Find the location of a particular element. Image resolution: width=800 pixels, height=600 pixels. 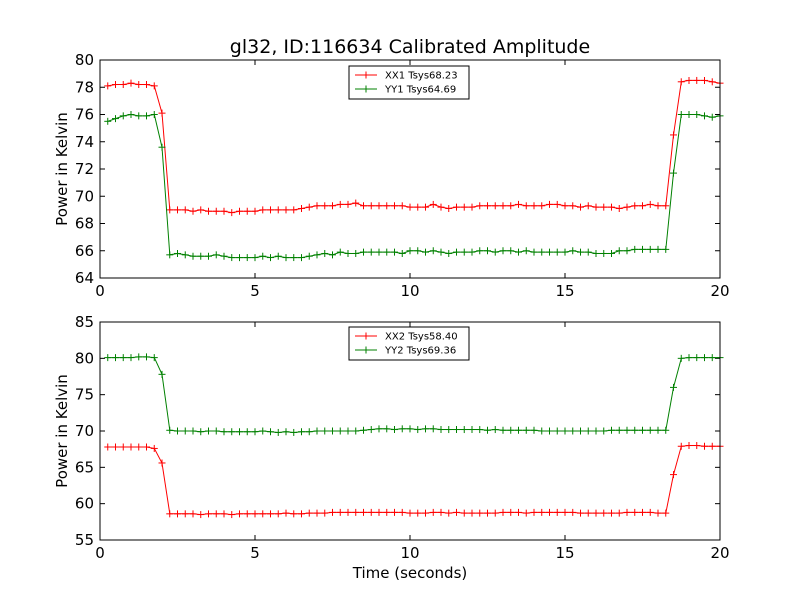

legend: XX1 Tsys68.23 YY1 Tsys64.69 is located at coordinates (409, 82).